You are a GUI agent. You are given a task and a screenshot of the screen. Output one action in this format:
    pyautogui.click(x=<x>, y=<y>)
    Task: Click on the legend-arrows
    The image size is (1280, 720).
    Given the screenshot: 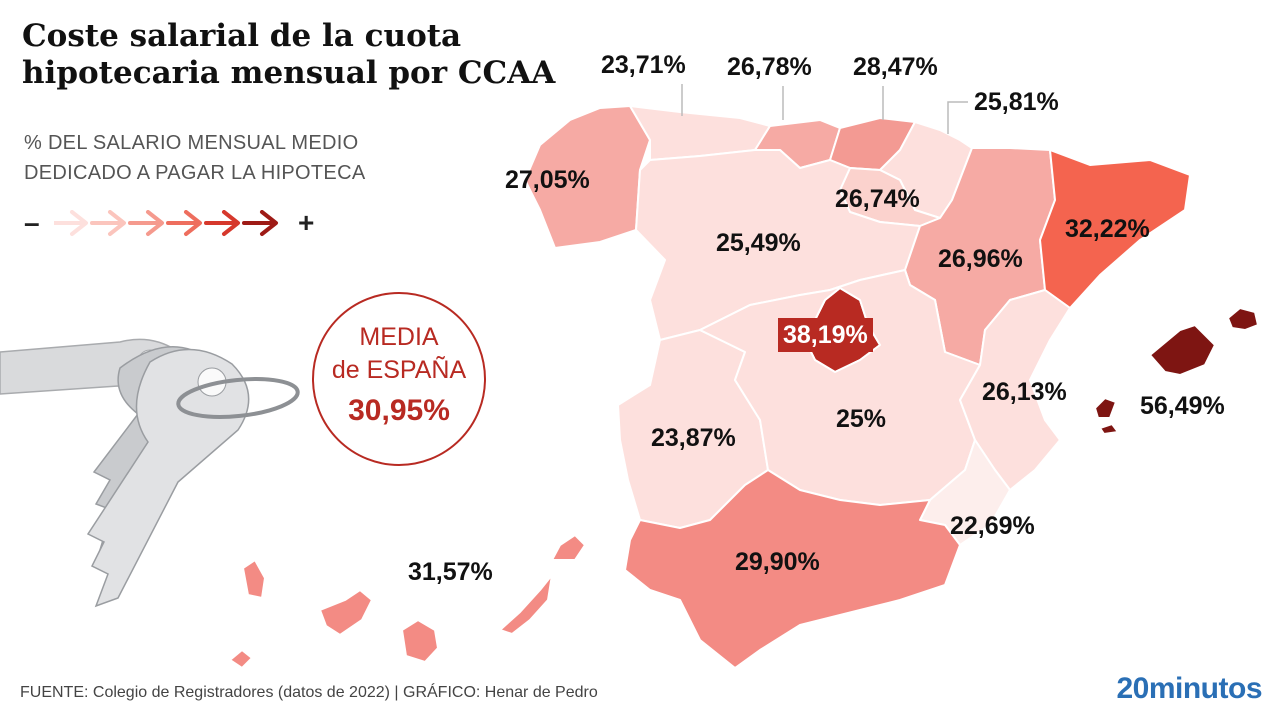 What is the action you would take?
    pyautogui.click(x=166, y=223)
    